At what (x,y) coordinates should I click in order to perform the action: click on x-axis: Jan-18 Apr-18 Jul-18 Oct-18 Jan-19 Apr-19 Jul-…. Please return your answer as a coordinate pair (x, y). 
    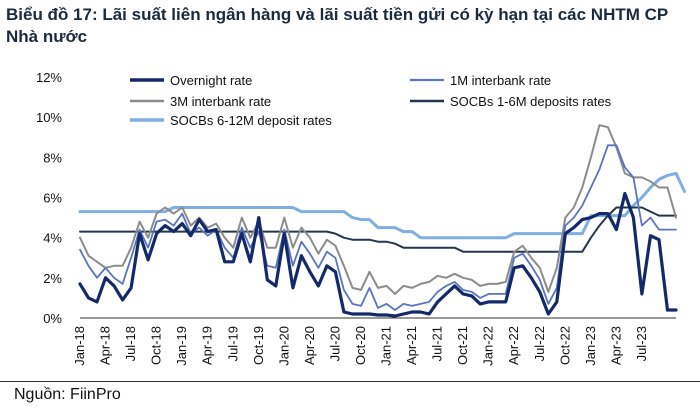
    Looking at the image, I should click on (360, 346).